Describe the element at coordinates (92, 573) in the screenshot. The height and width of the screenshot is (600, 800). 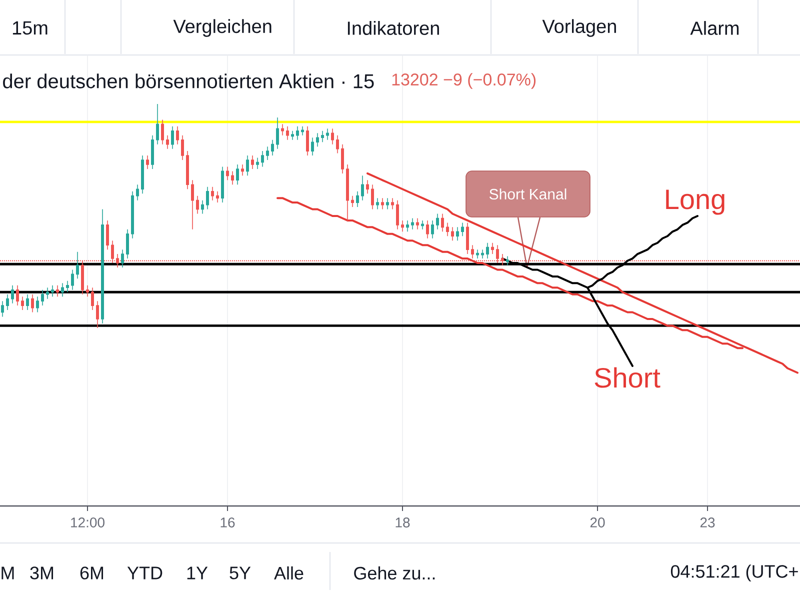
I see `text: 6M` at that location.